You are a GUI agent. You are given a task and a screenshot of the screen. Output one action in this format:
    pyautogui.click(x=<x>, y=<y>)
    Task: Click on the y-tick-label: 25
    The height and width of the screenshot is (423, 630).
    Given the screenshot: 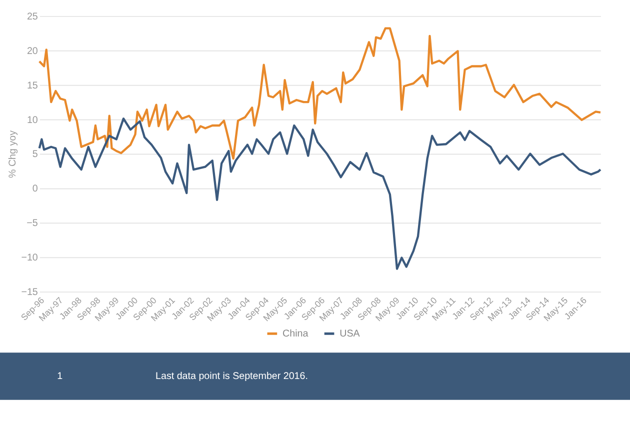 What is the action you would take?
    pyautogui.click(x=32, y=16)
    